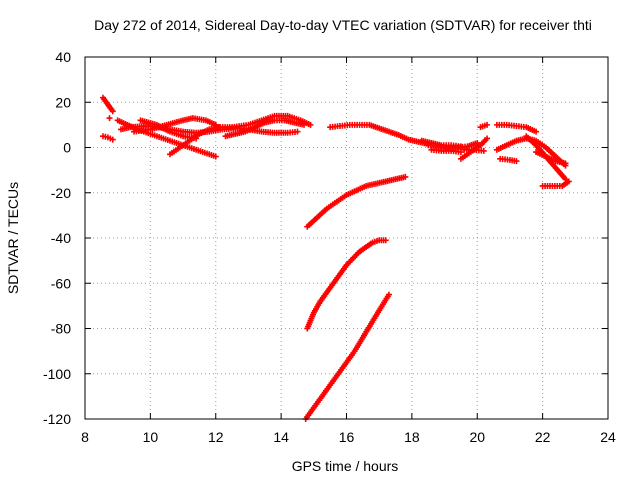 This screenshot has height=480, width=640. Describe the element at coordinates (57, 374) in the screenshot. I see `y-tick-label: -100` at that location.